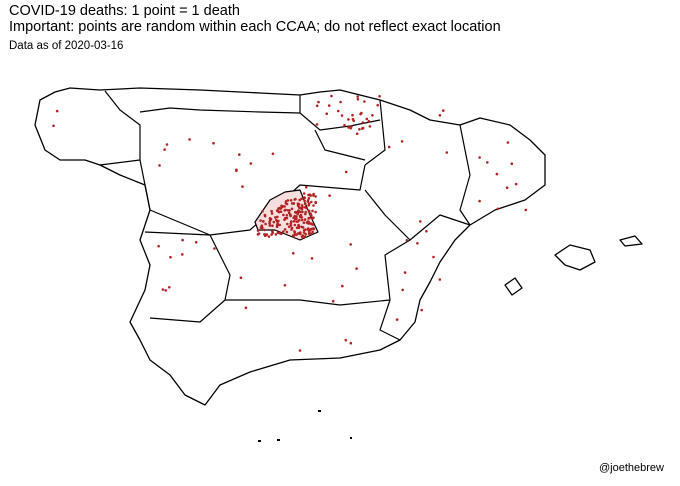 This screenshot has height=486, width=680. I want to click on balearic-mallorca, so click(575, 257).